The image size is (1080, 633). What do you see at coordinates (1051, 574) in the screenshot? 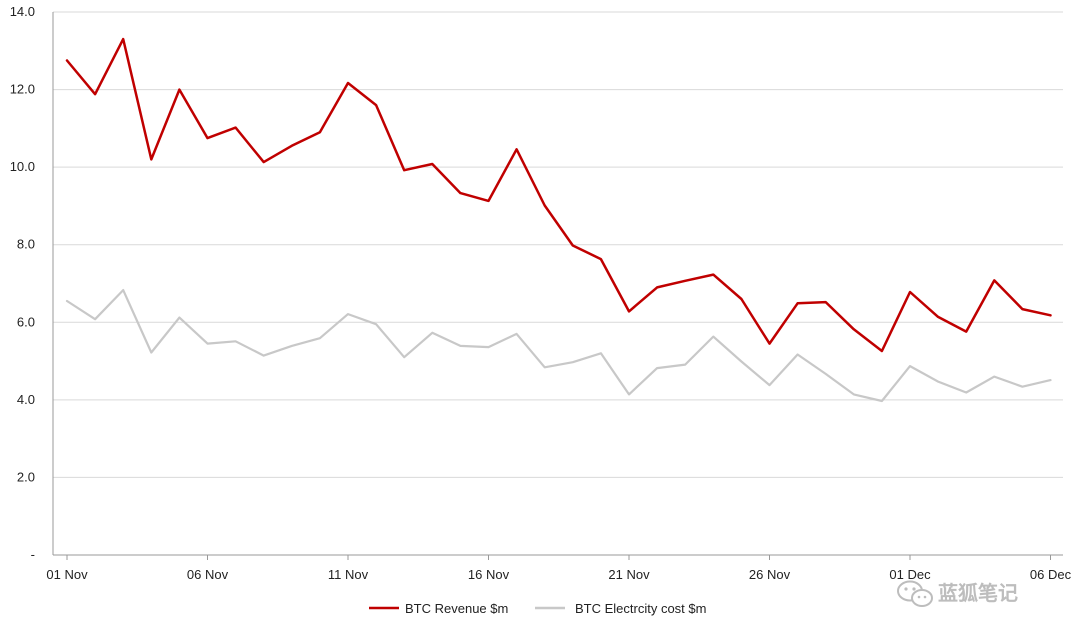
I see `x-tick-label: 06 Dec` at bounding box center [1051, 574].